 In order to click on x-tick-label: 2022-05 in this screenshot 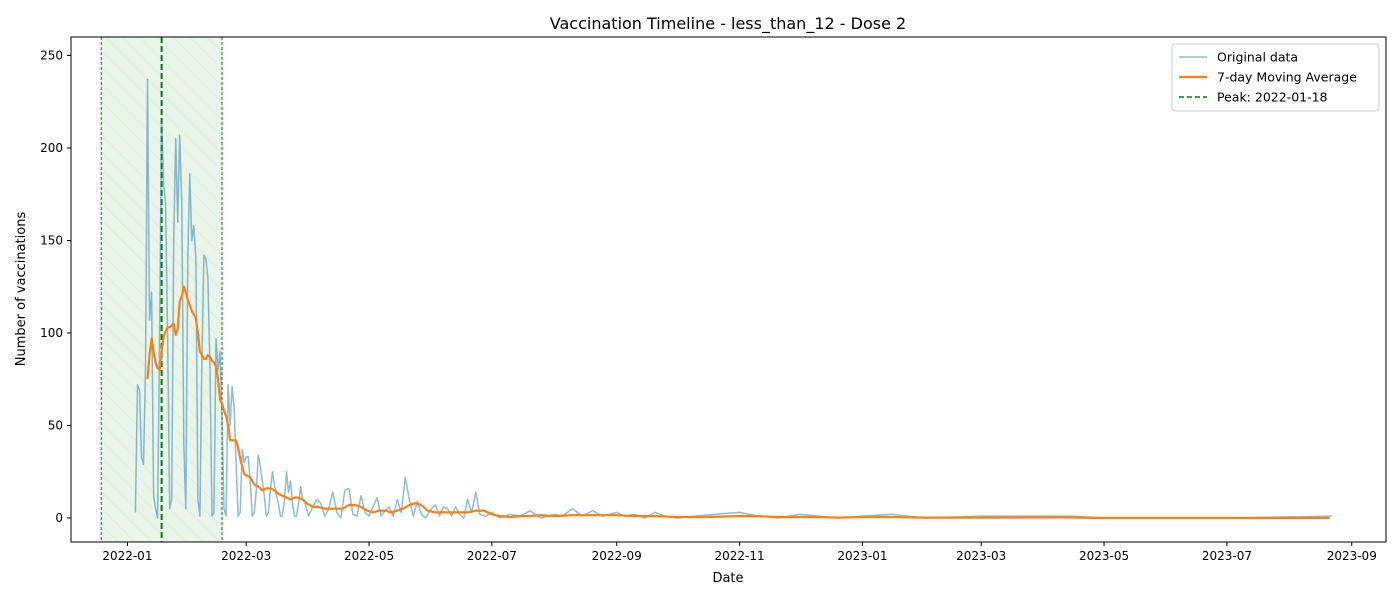, I will do `click(369, 556)`.